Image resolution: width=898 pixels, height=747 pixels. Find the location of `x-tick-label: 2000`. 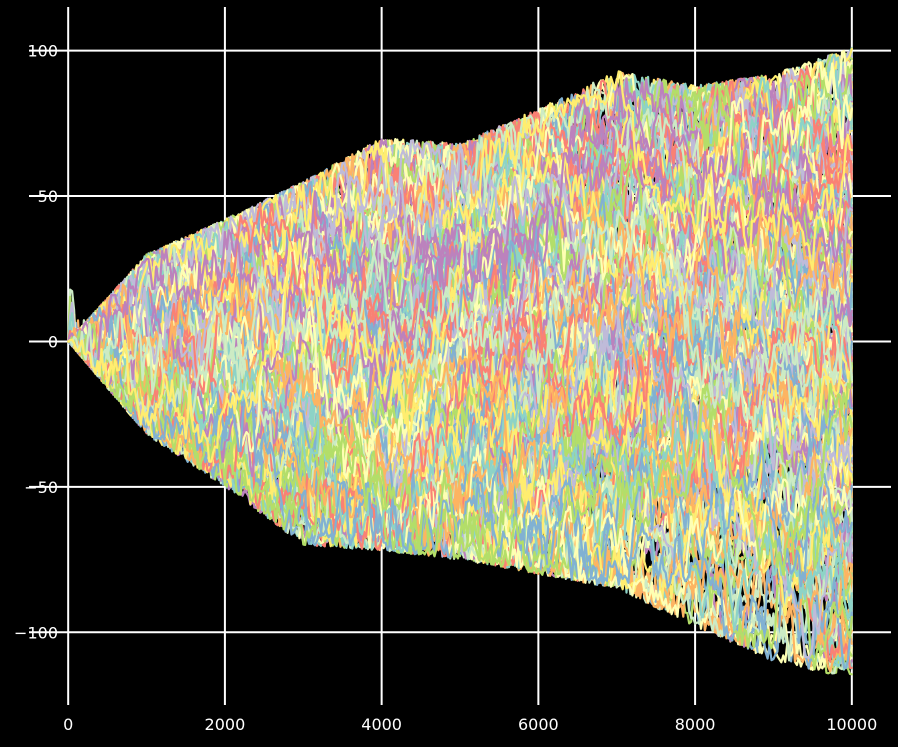

x-tick-label: 2000 is located at coordinates (225, 724).